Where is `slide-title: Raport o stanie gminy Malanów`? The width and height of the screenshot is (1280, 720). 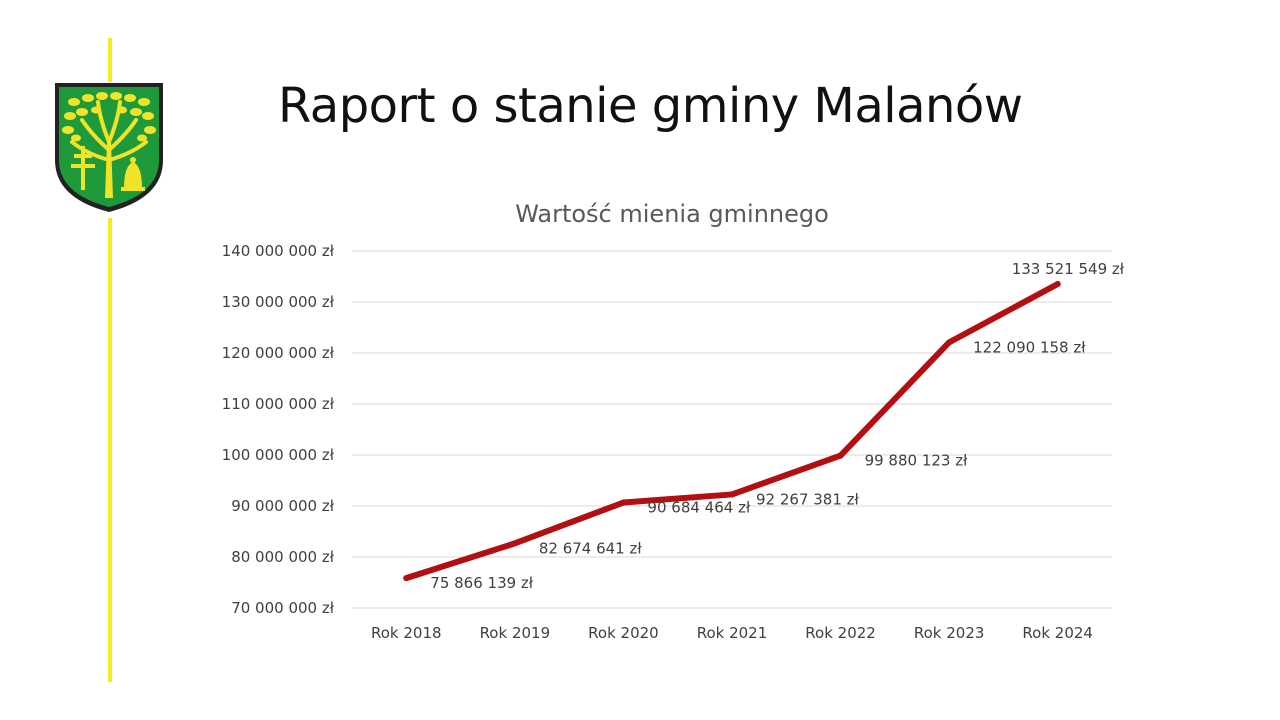
slide-title: Raport o stanie gminy Malanów is located at coordinates (650, 106).